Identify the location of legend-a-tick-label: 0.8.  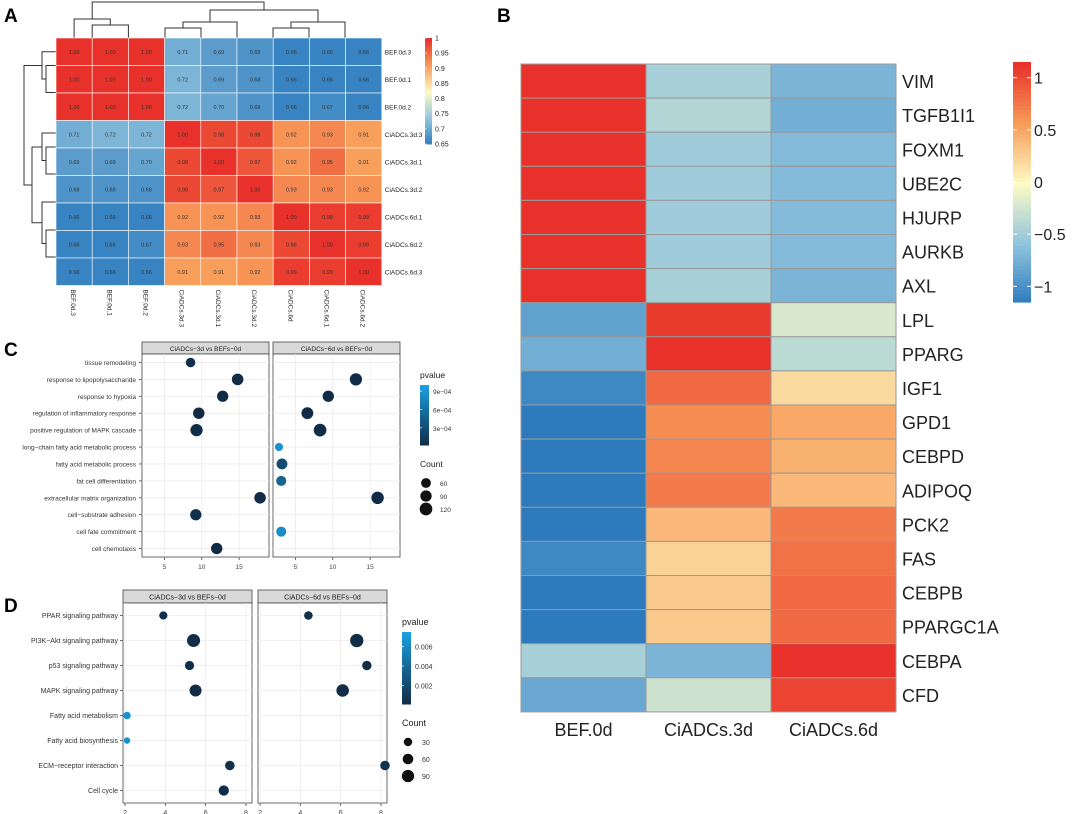
(440, 99).